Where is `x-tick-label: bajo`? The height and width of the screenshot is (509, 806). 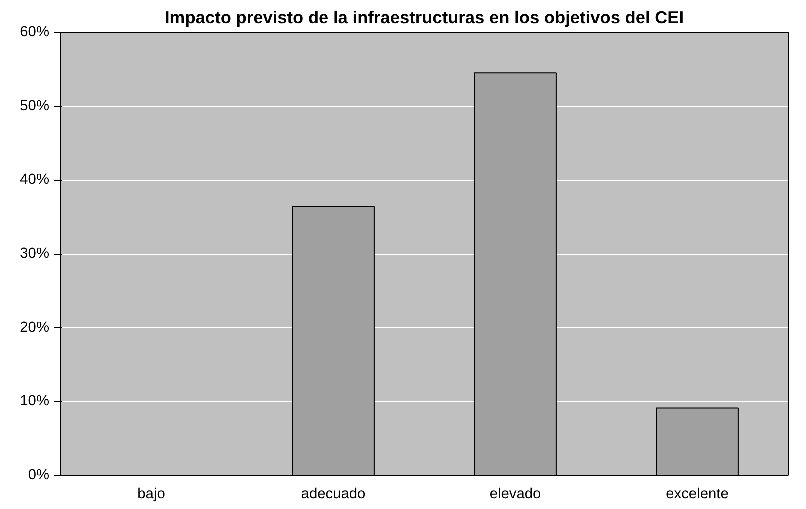 x-tick-label: bajo is located at coordinates (152, 494).